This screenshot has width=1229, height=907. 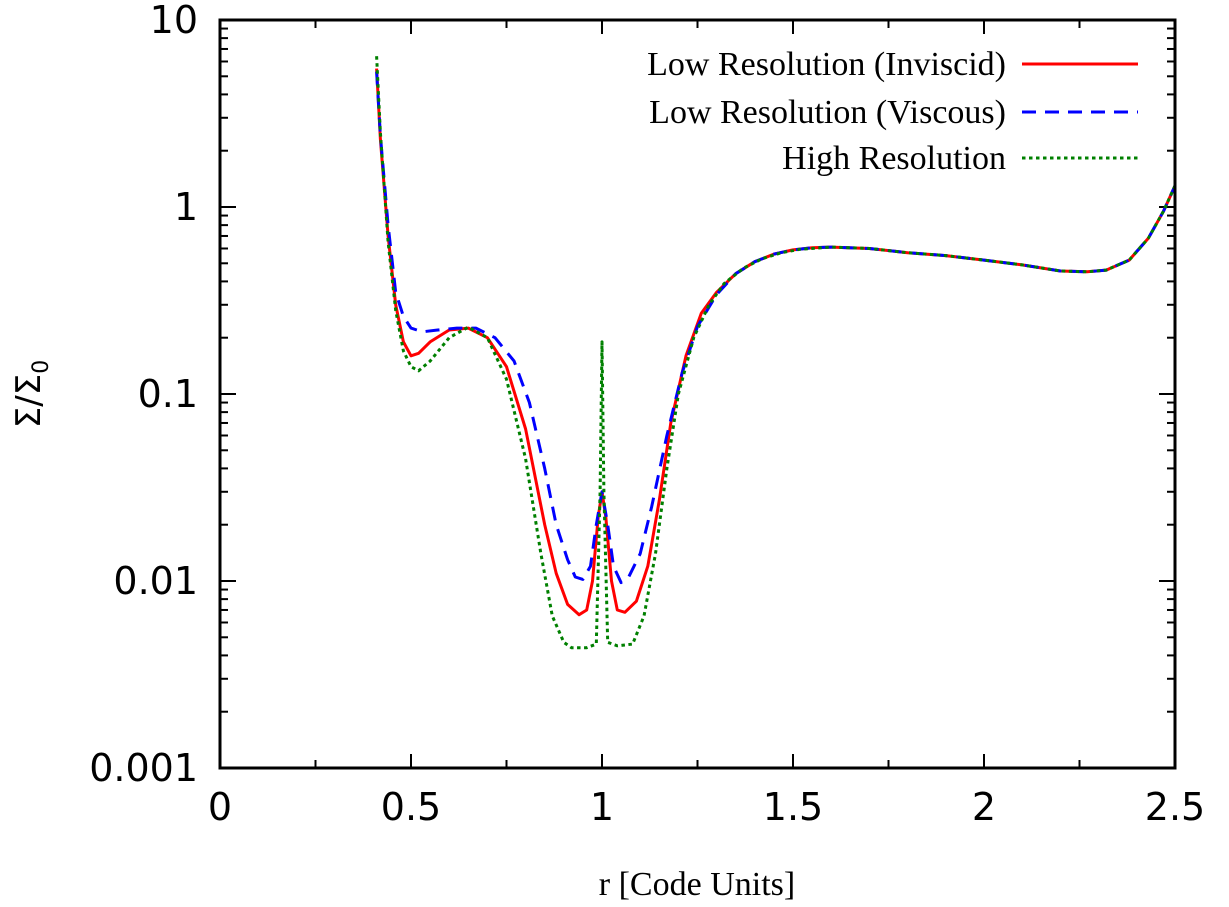 What do you see at coordinates (186, 207) in the screenshot?
I see `y-tick-label: 1` at bounding box center [186, 207].